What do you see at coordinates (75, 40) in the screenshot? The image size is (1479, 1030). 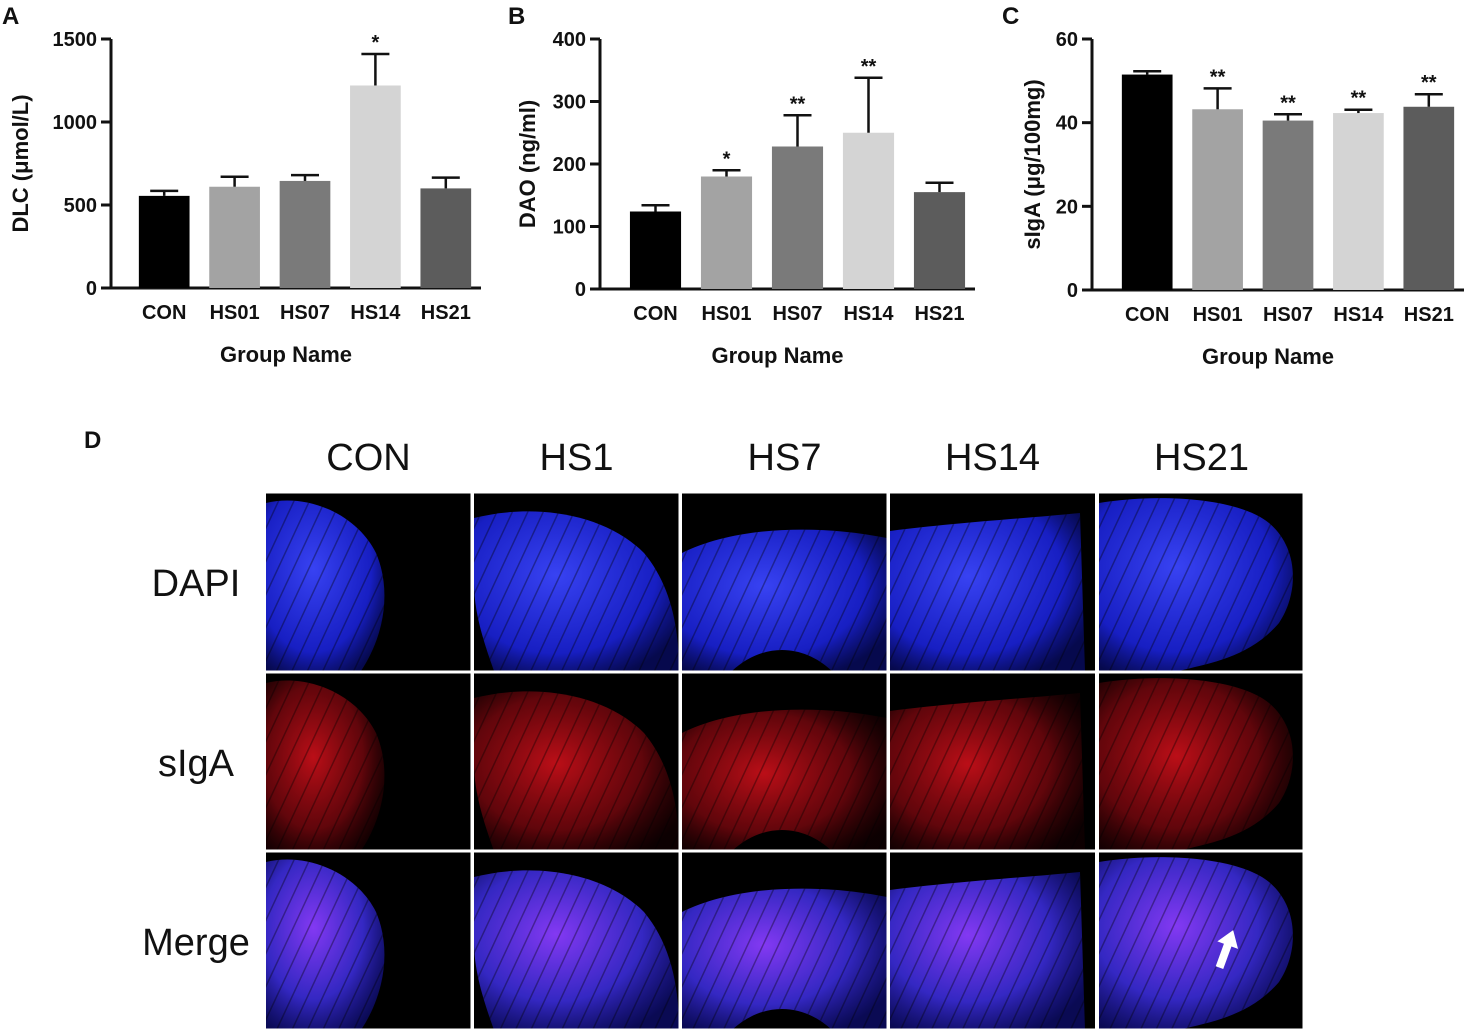 I see `y-tick-label: 1500` at bounding box center [75, 40].